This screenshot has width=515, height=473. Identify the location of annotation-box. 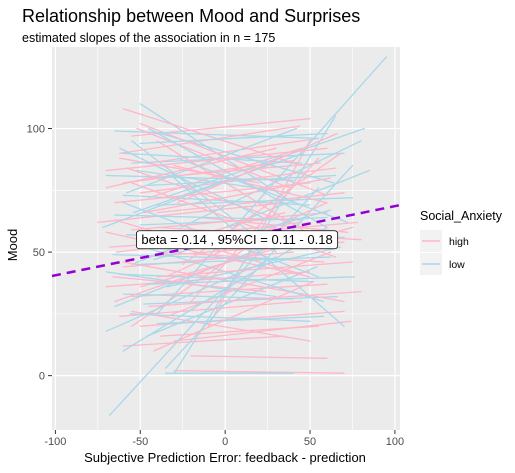
(237, 240).